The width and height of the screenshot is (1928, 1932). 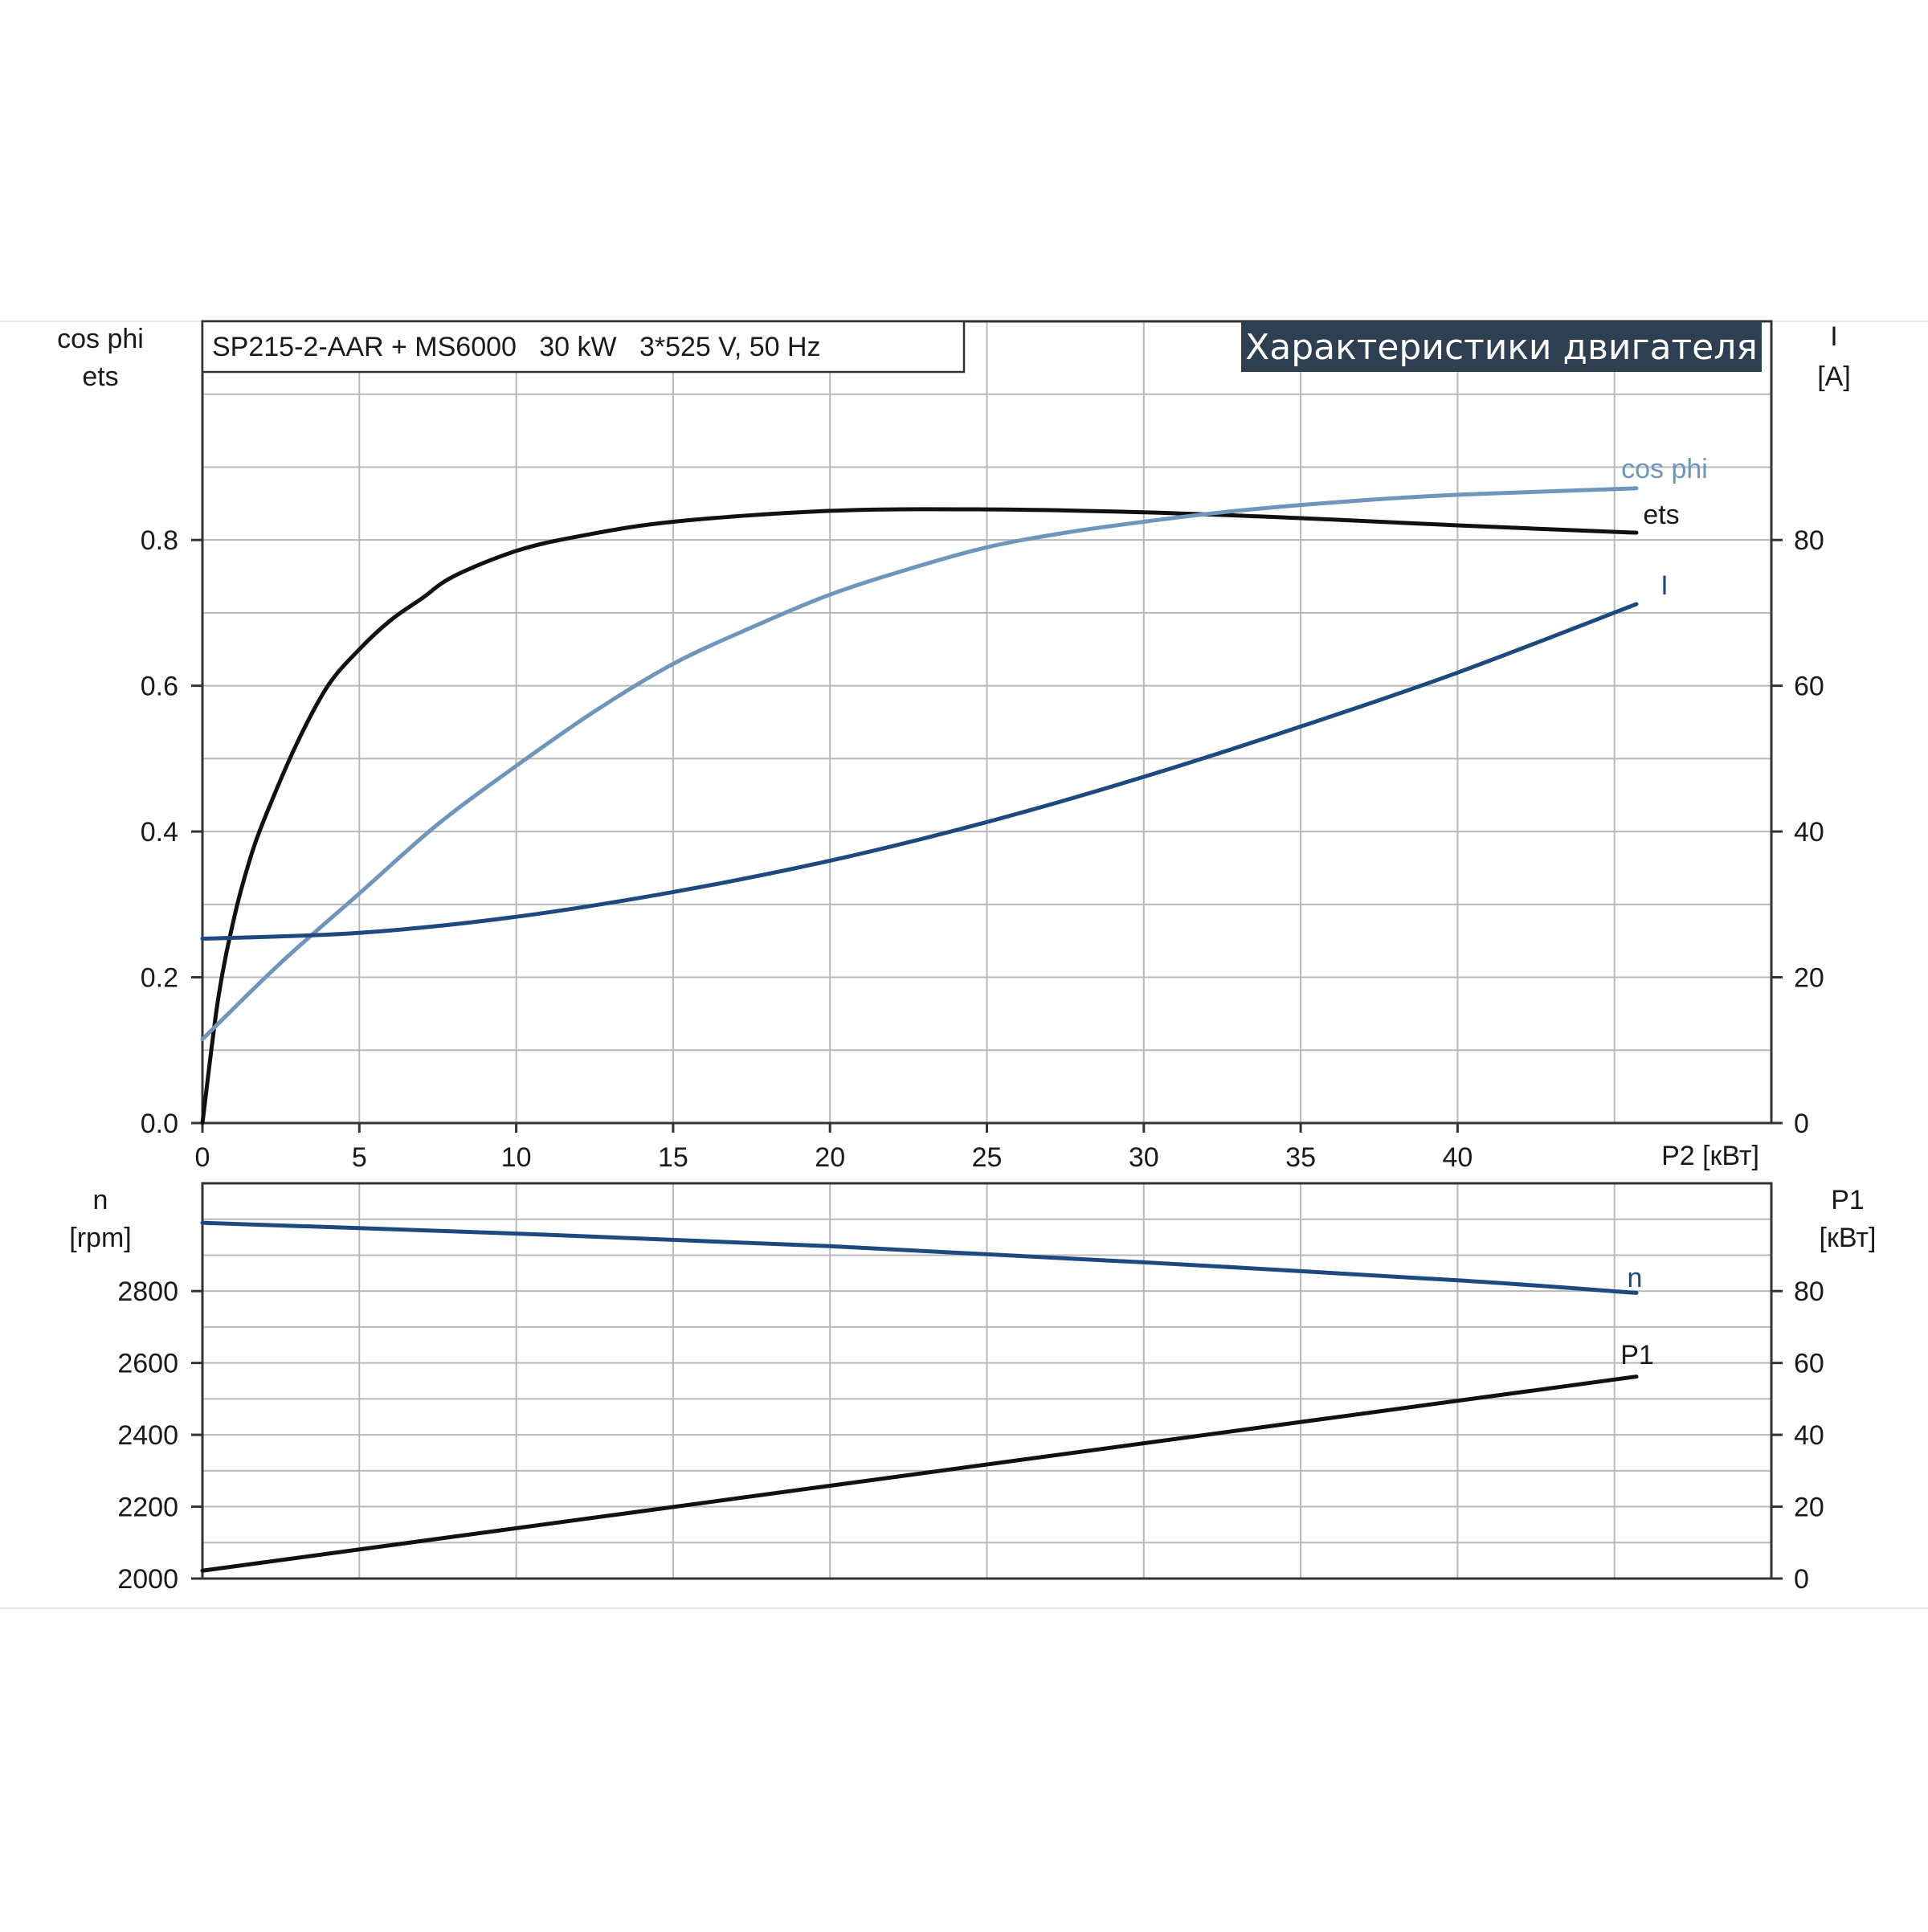 What do you see at coordinates (1664, 469) in the screenshot?
I see `cos-phi-series-label: cos phi` at bounding box center [1664, 469].